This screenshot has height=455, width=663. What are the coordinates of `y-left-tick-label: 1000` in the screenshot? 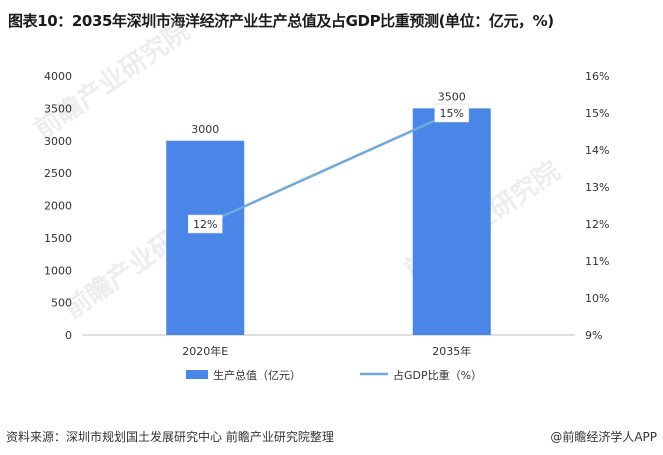 It's located at (58, 270).